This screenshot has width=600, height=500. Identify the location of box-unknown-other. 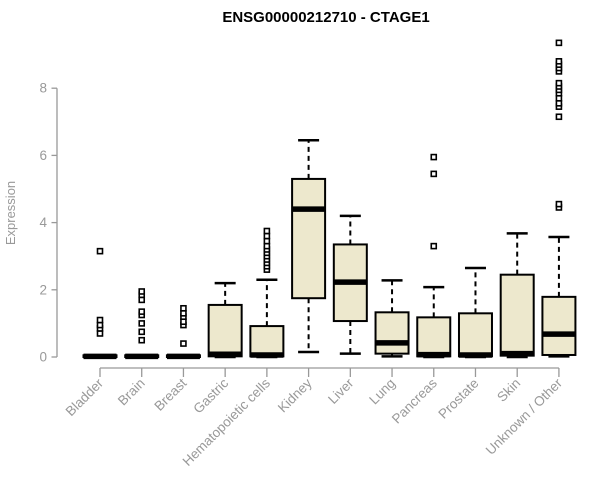
(559, 325).